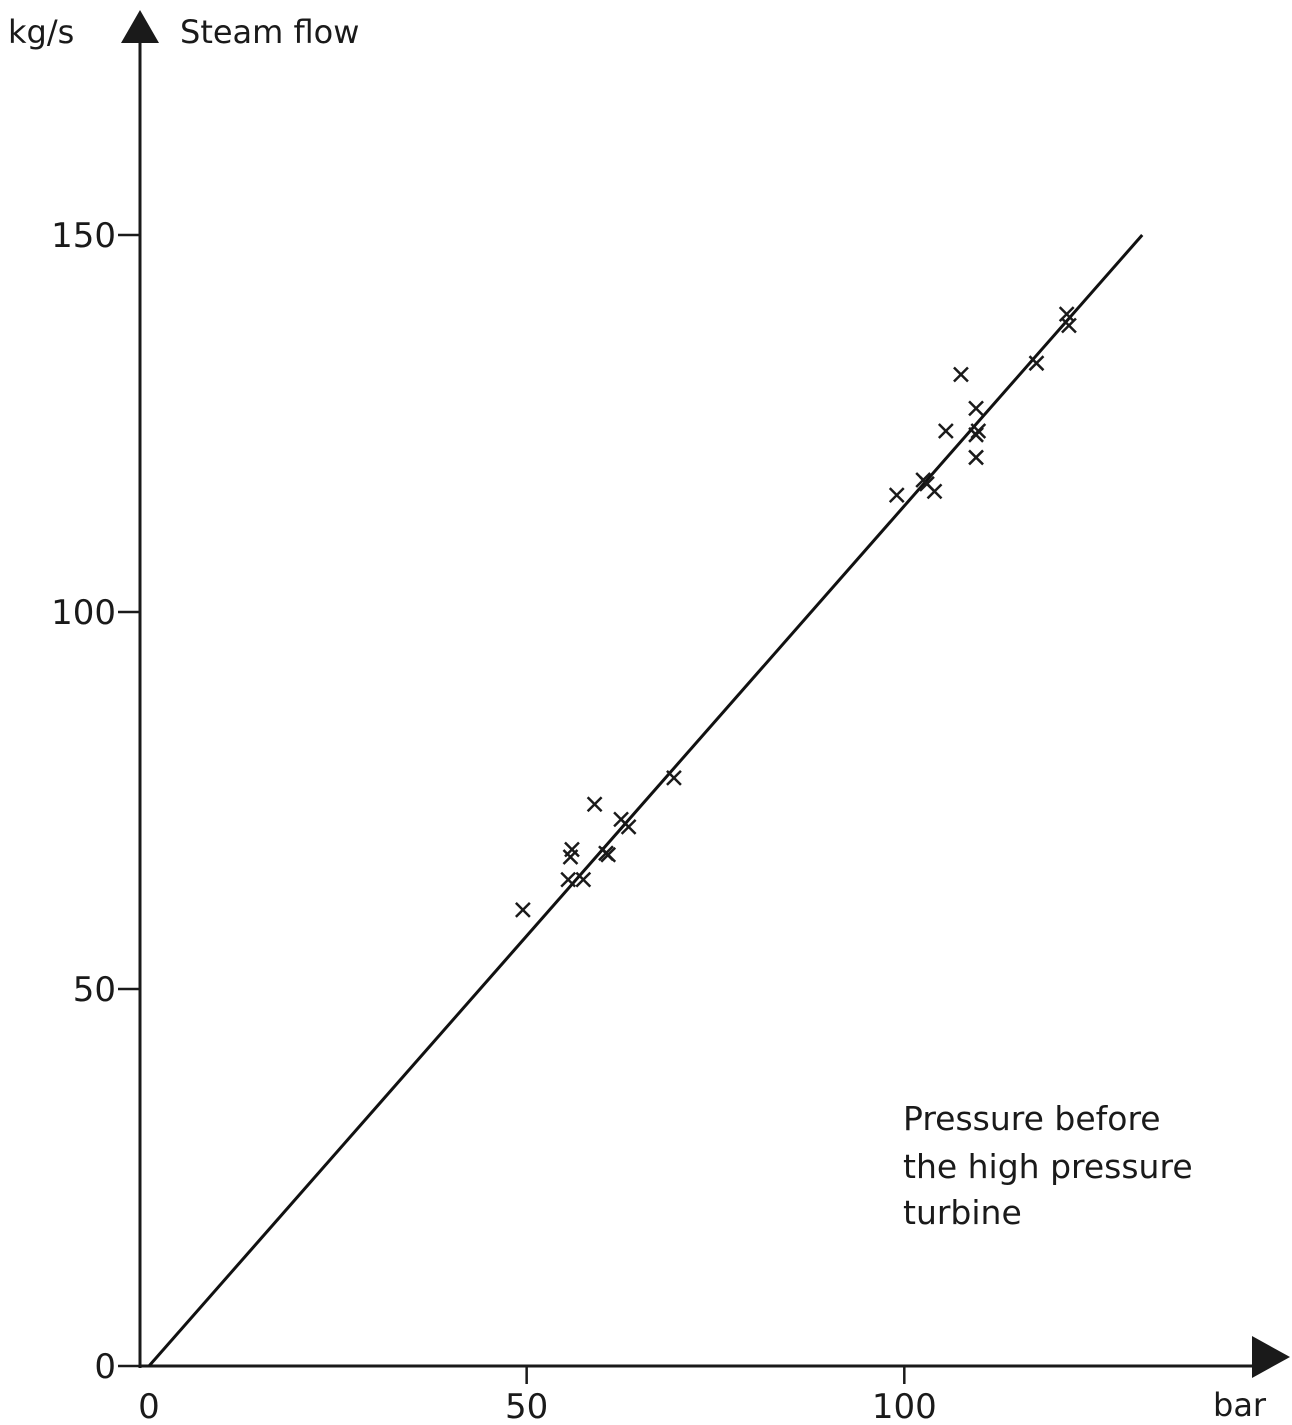 This screenshot has width=1292, height=1425. I want to click on annotation-line-1: Pressure before, so click(1032, 1118).